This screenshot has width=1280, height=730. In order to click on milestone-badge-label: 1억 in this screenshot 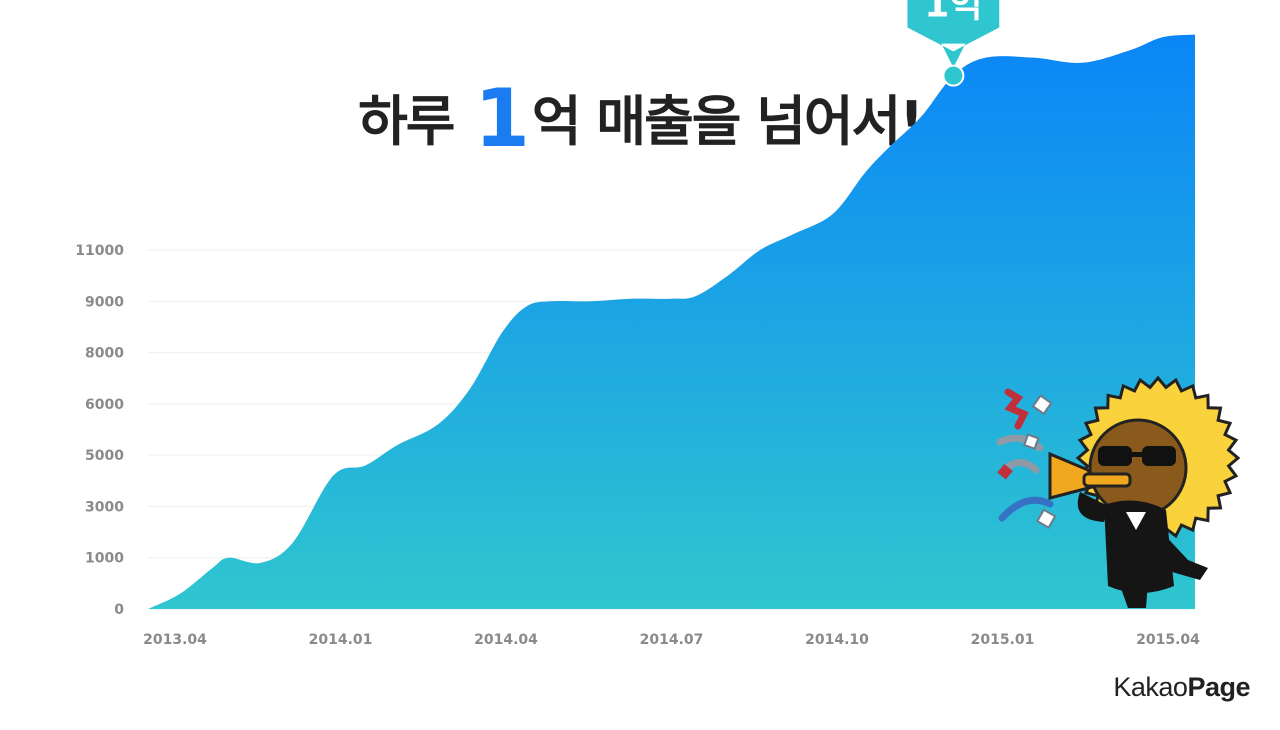, I will do `click(953, 13)`.